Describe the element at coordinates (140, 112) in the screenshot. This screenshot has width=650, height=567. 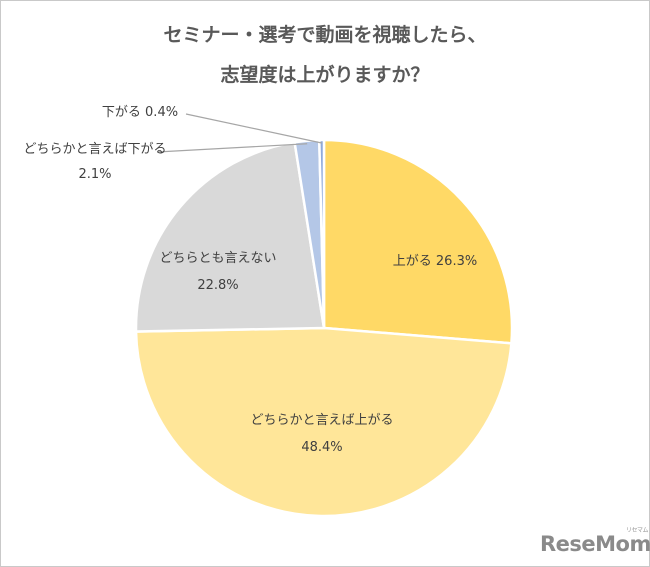
I see `data-label-5: 下がる 0.4%` at that location.